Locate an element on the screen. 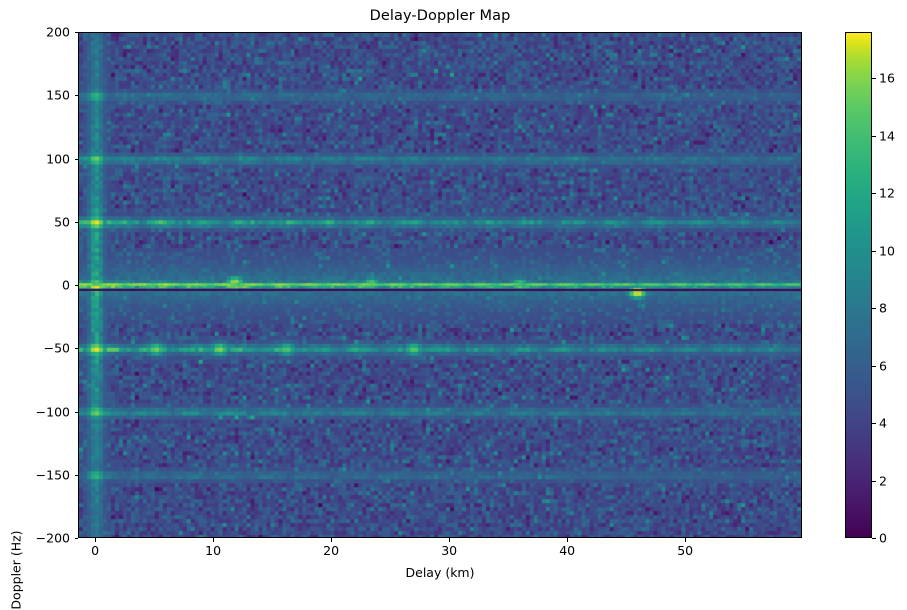 This screenshot has width=907, height=610. x-tick-label: 50 is located at coordinates (685, 550).